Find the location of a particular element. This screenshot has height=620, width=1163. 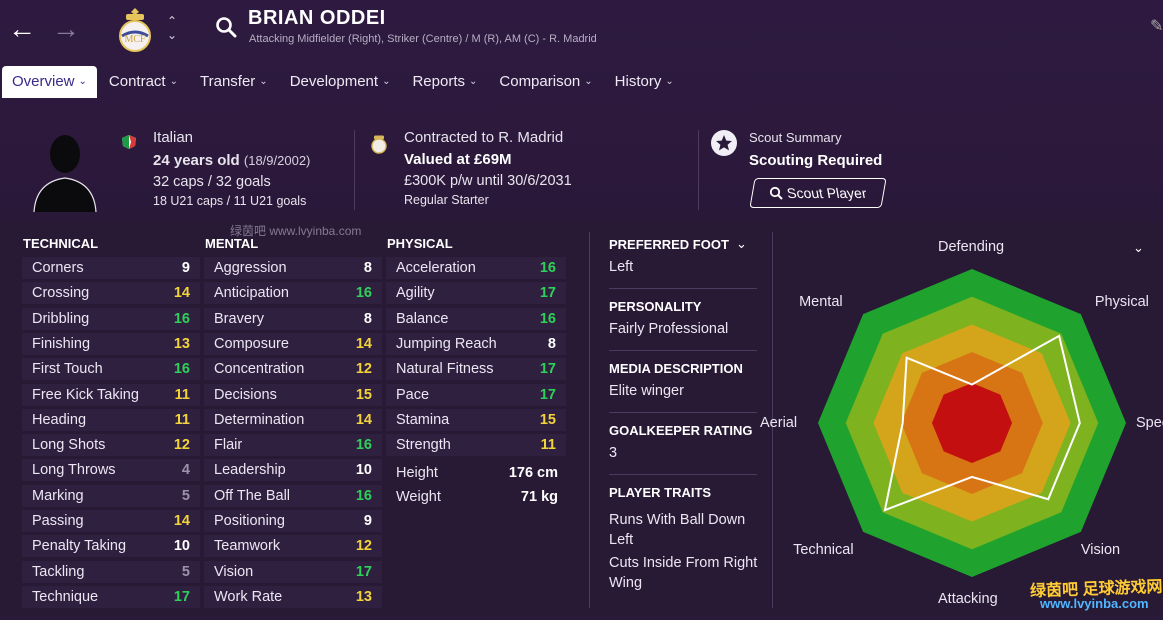

attribute-value: 5 is located at coordinates (185, 571).